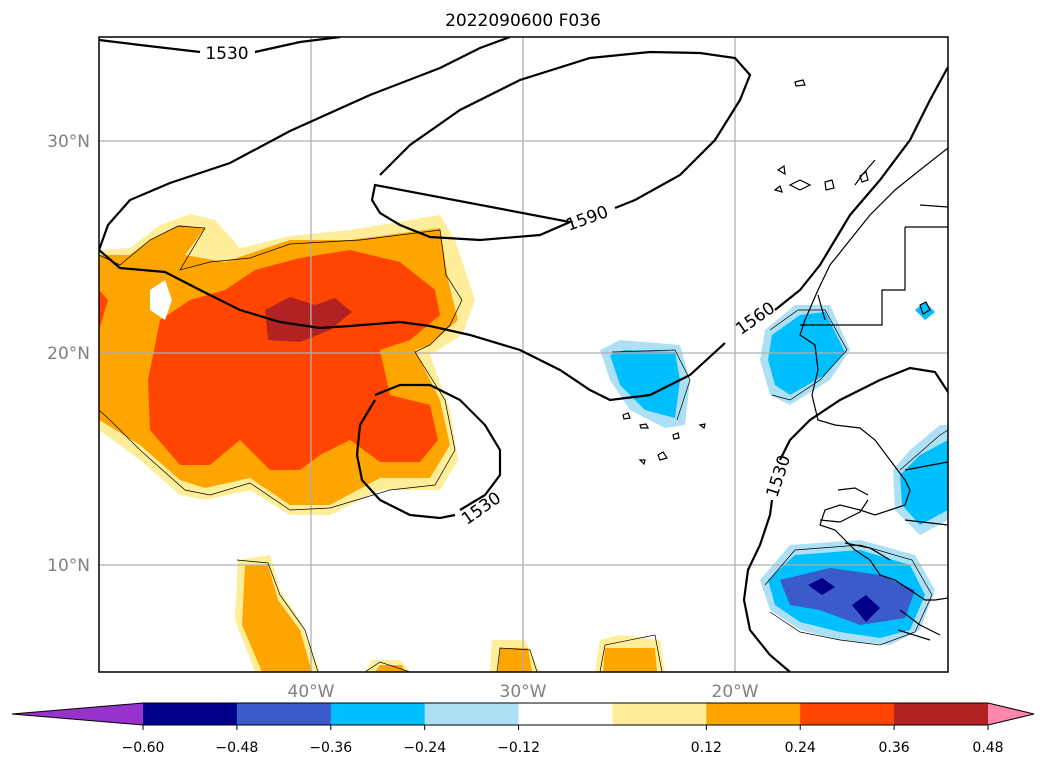 The width and height of the screenshot is (1047, 765). Describe the element at coordinates (68, 566) in the screenshot. I see `lat-label: 10°N` at that location.